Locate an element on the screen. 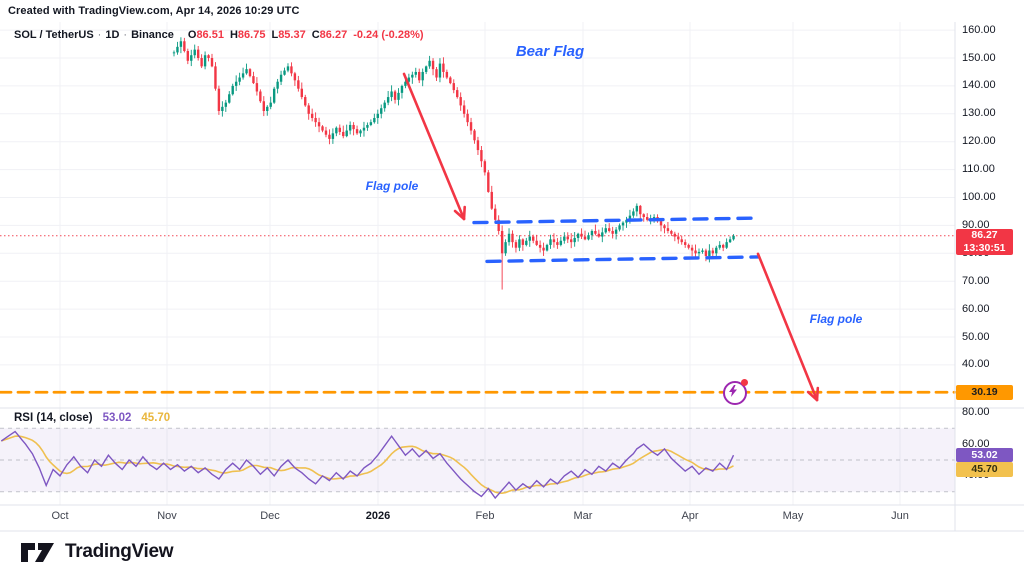 The width and height of the screenshot is (1024, 581). flag-pole-annotation-2: Flag pole is located at coordinates (836, 319).